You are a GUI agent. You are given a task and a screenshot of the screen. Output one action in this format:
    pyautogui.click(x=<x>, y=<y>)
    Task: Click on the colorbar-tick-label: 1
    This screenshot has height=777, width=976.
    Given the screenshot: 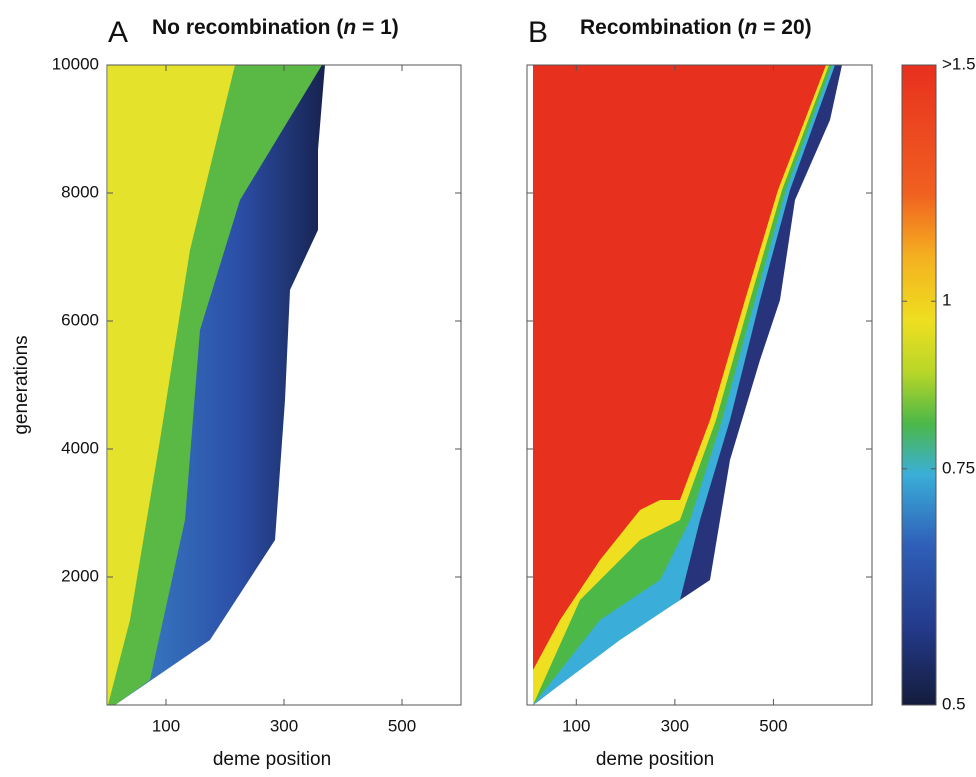 What is the action you would take?
    pyautogui.click(x=946, y=300)
    